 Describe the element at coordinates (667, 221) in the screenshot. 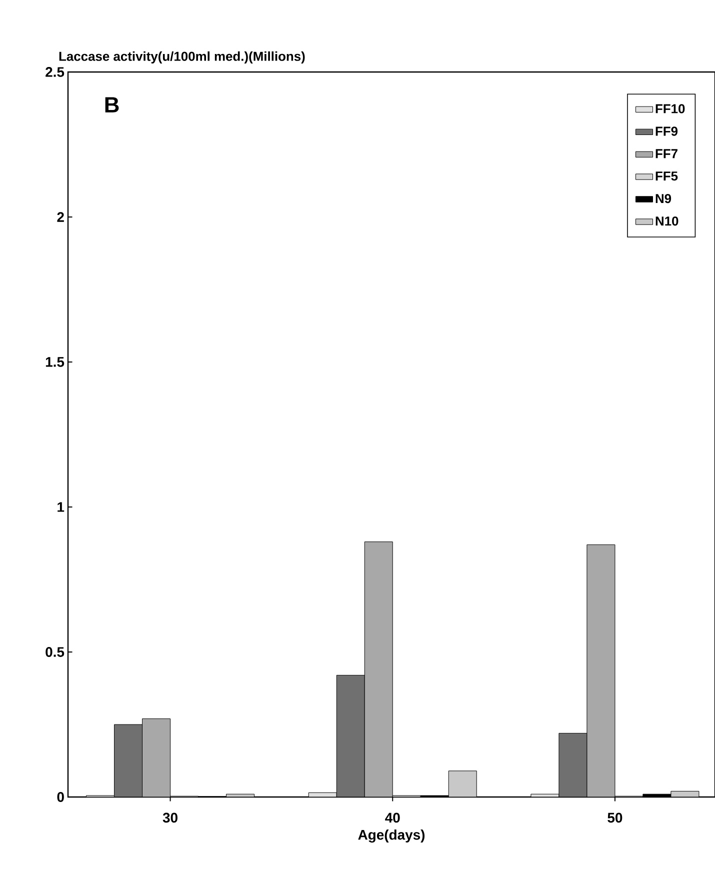

I see `legend-label: N10` at that location.